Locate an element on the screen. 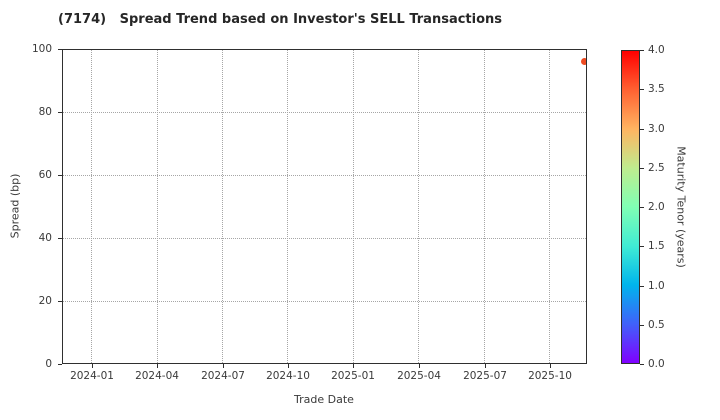  colorbar-tick-label: 2.5 is located at coordinates (656, 168).